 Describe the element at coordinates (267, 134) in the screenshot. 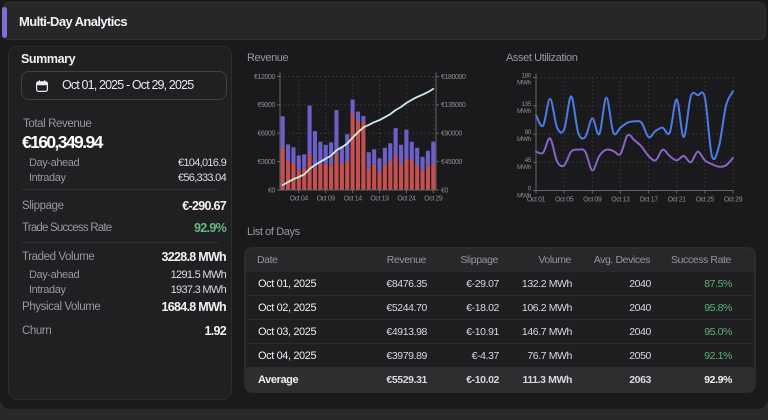

I see `svg-text: €6000` at that location.